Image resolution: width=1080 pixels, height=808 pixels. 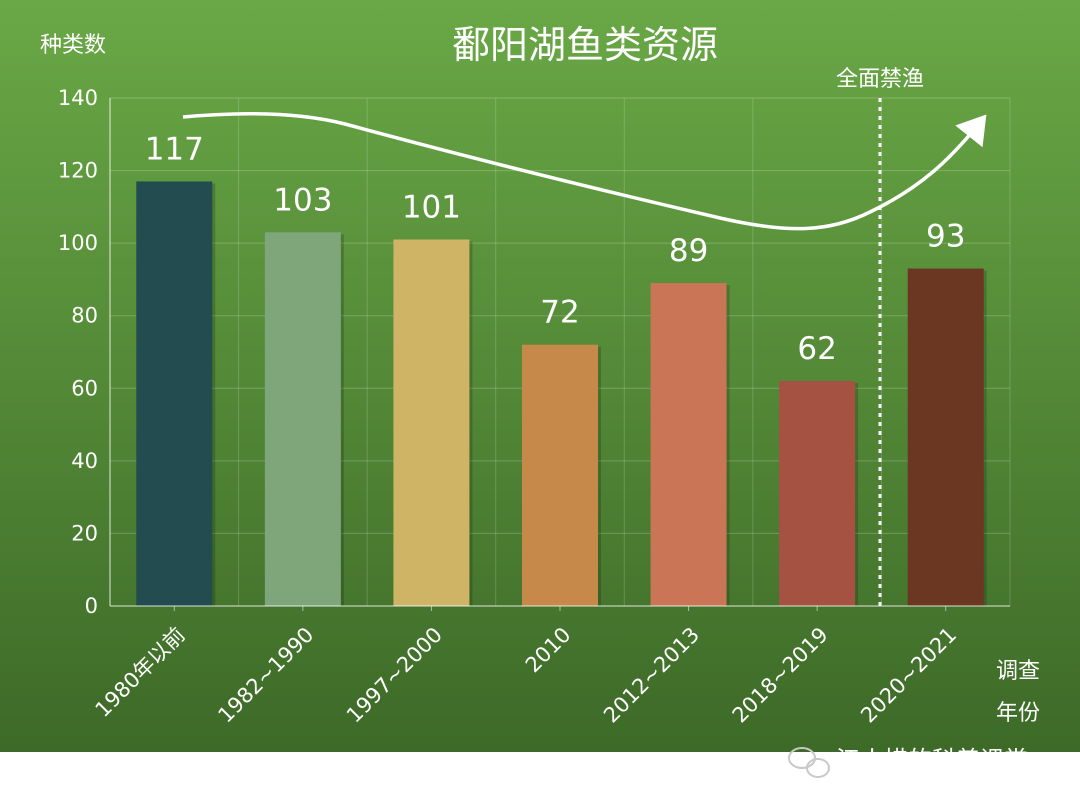 What do you see at coordinates (688, 251) in the screenshot?
I see `data-label: 89` at bounding box center [688, 251].